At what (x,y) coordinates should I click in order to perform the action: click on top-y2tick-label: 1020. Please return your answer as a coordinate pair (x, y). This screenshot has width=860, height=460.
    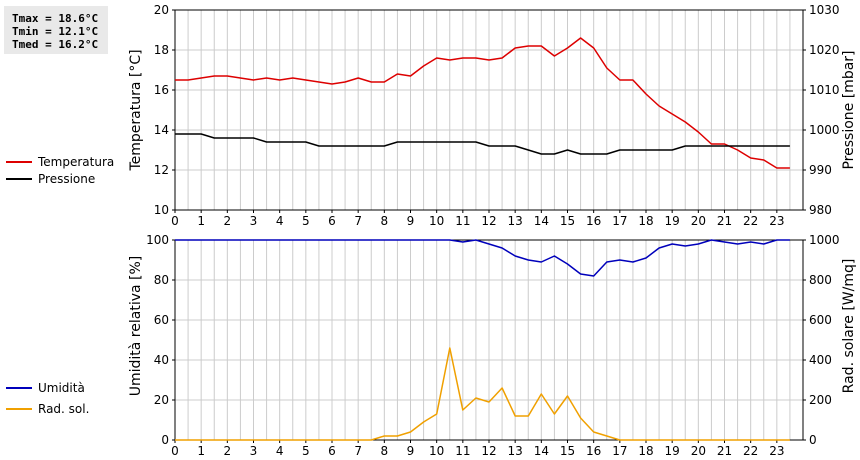
    Looking at the image, I should click on (824, 50).